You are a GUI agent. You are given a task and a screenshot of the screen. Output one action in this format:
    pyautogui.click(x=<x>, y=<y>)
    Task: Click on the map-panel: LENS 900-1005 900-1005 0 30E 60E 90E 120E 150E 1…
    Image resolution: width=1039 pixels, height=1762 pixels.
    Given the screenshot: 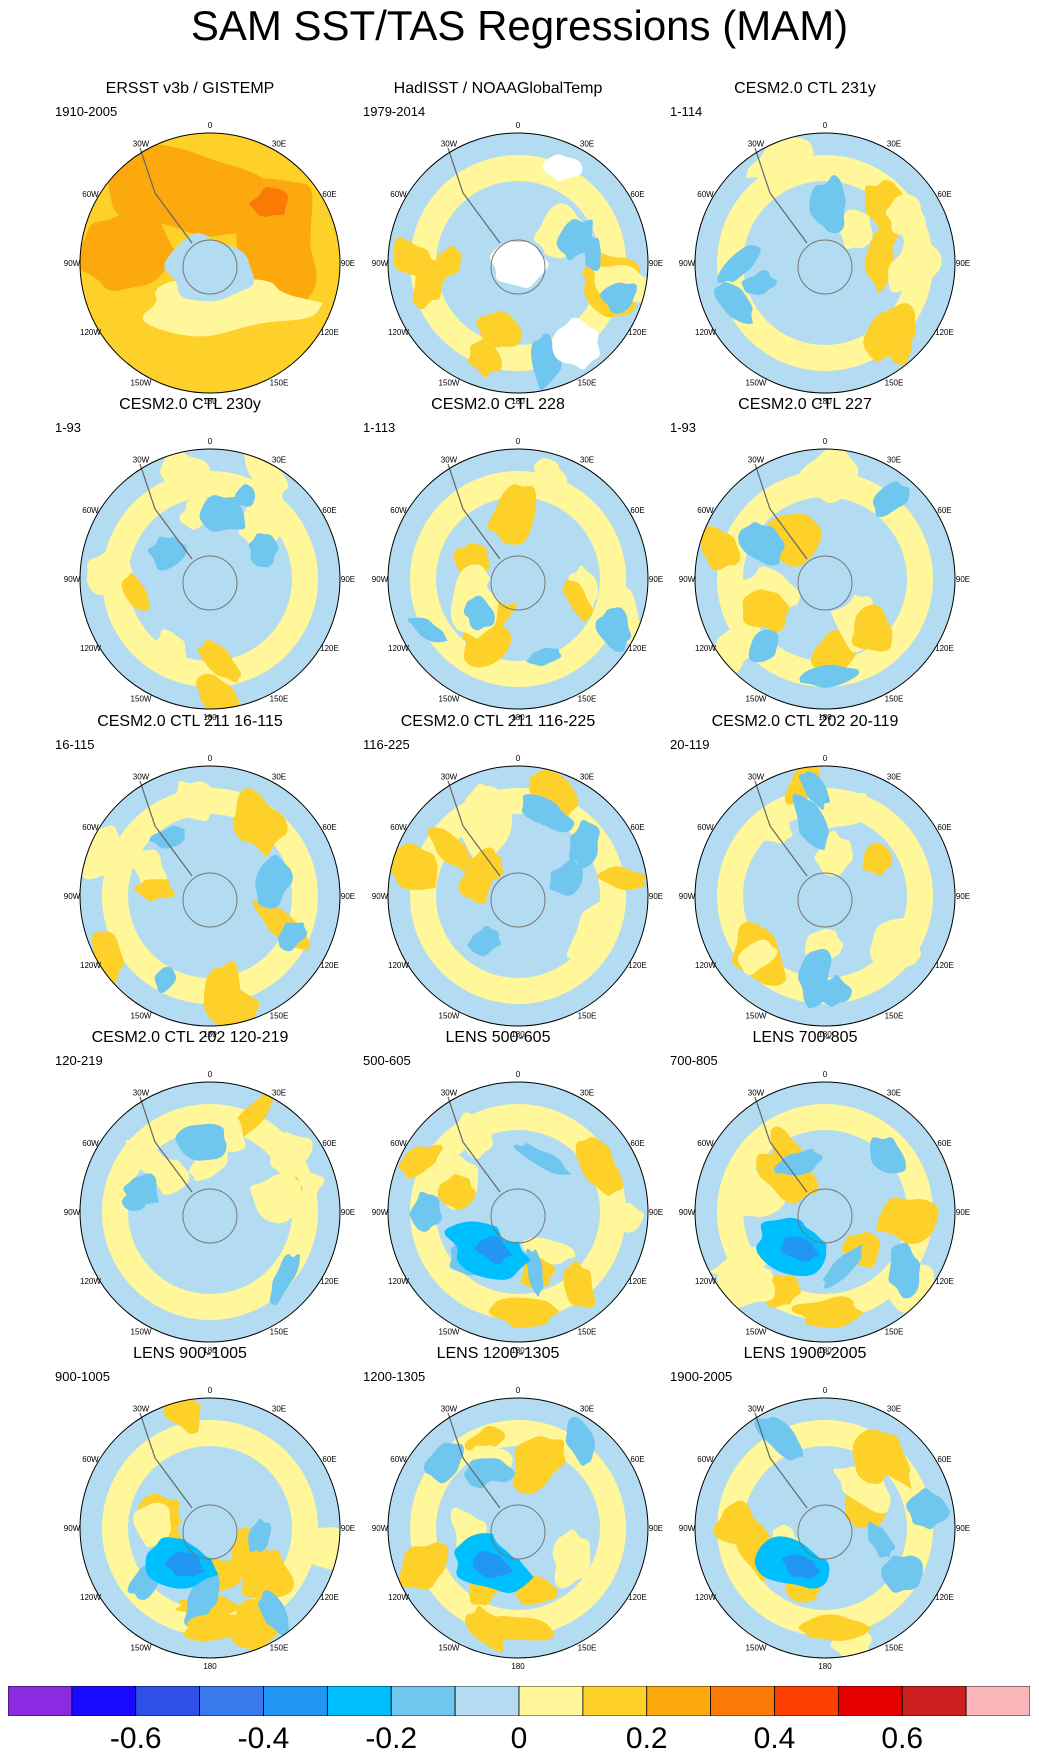 What is the action you would take?
    pyautogui.click(x=197, y=1508)
    